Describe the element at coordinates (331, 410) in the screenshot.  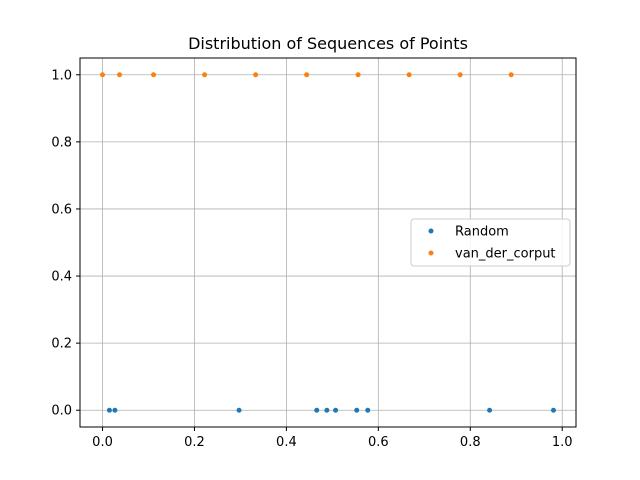
I see `series-random` at that location.